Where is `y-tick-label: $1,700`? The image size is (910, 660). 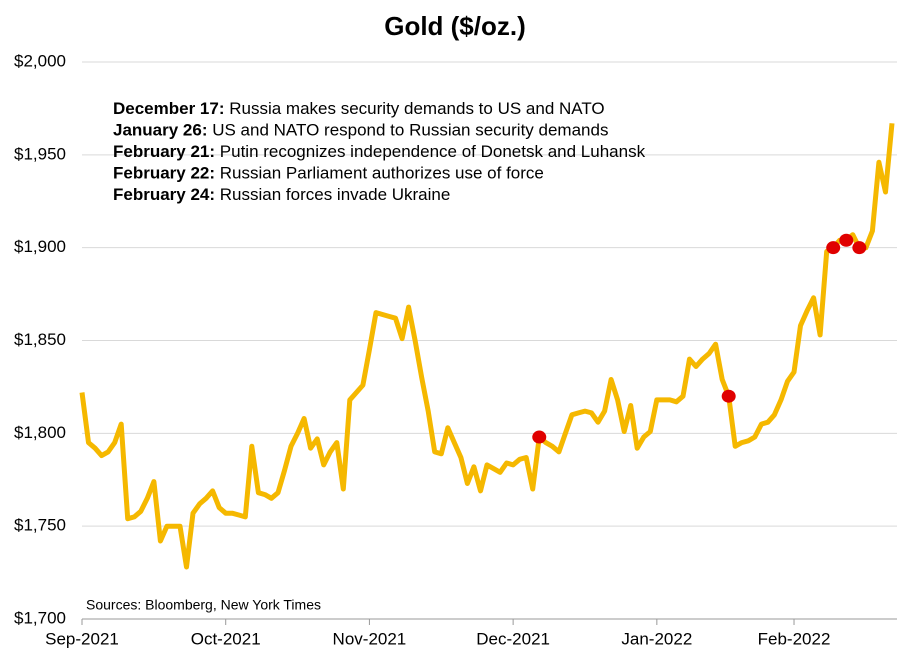 y-tick-label: $1,700 is located at coordinates (40, 617).